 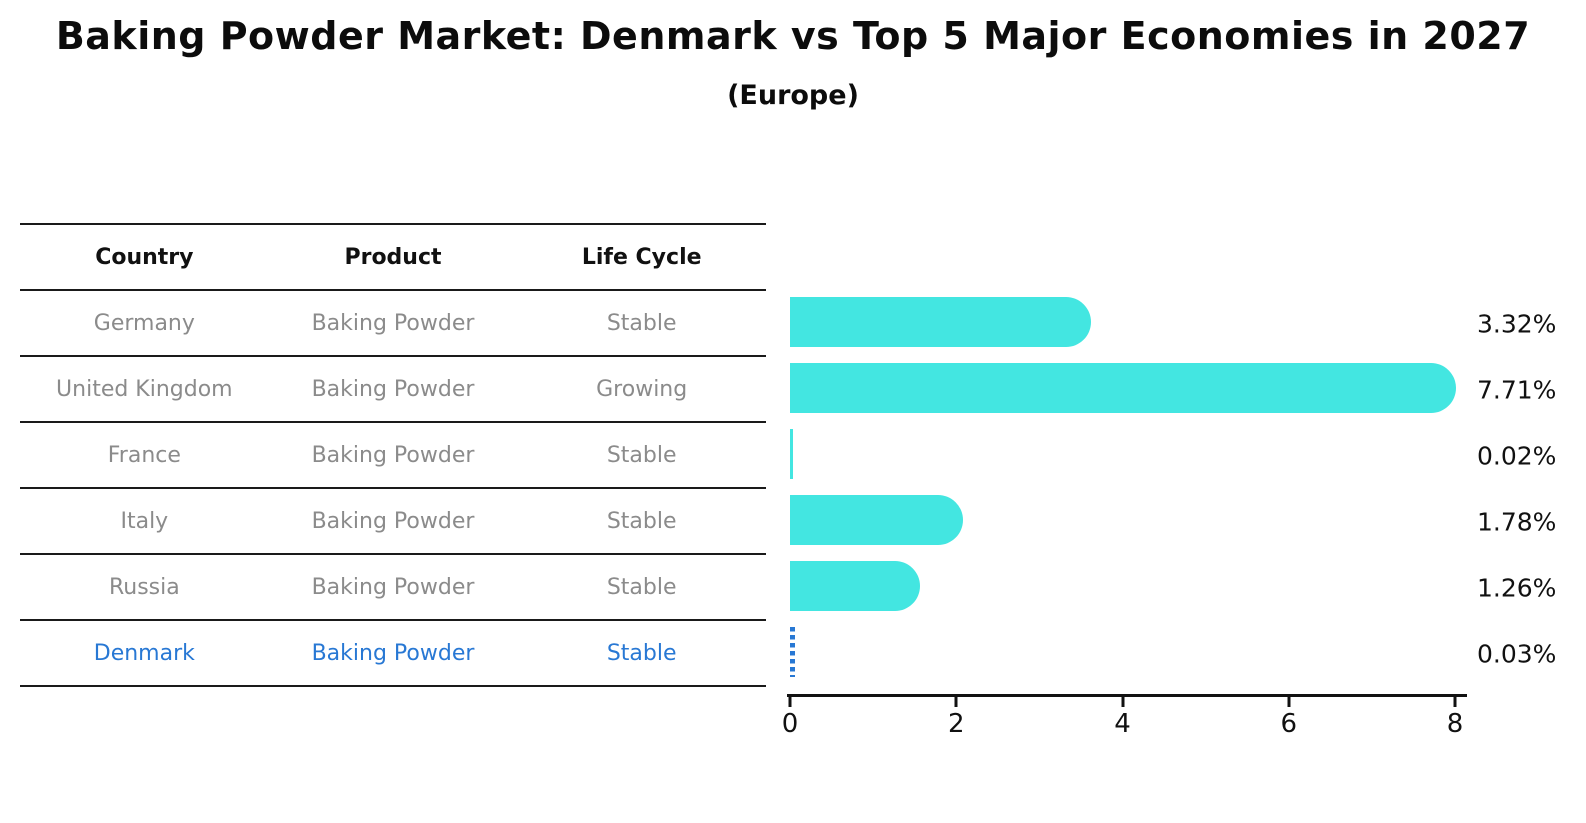 I want to click on x-axis-tick-label-0: 0, so click(x=790, y=724).